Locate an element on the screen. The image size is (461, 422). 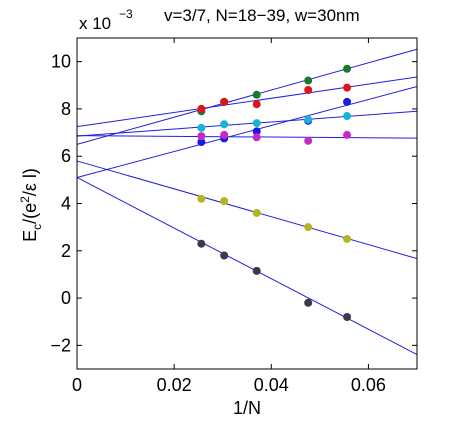
y-label-sup: 2 is located at coordinates (25, 199).